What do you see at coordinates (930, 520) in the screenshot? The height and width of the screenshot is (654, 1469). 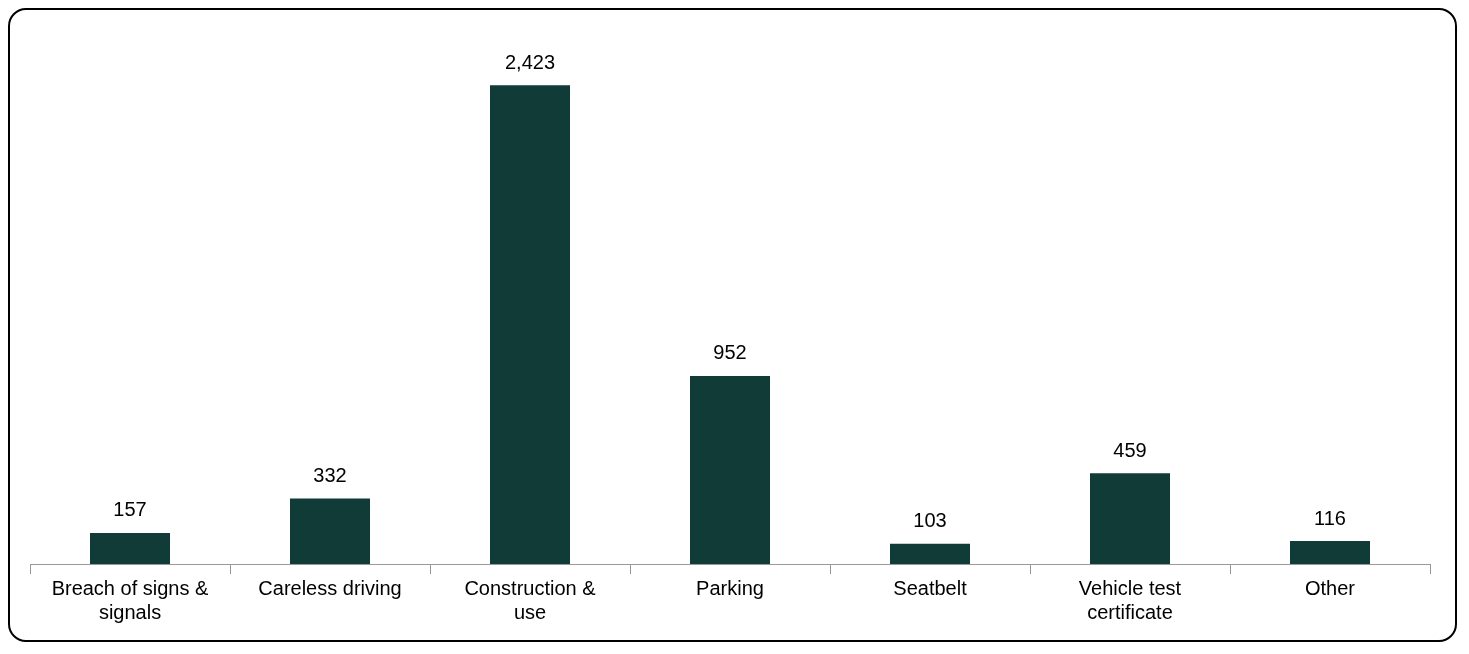 I see `data-label: 103` at bounding box center [930, 520].